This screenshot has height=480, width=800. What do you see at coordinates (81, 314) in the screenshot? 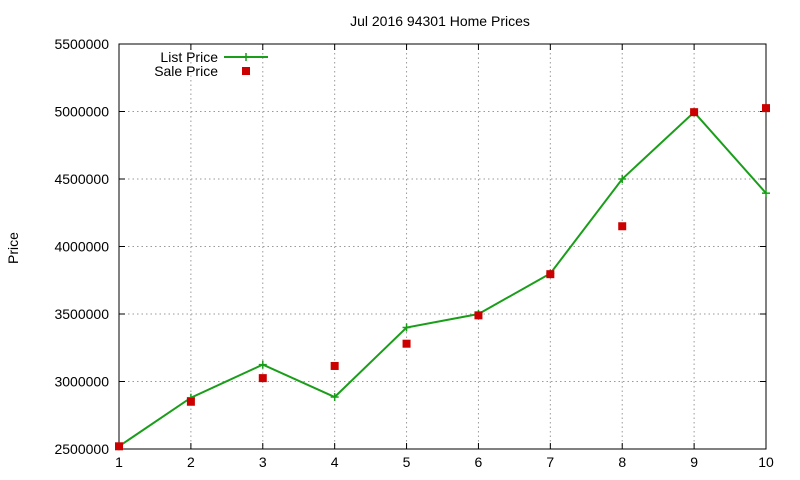
I see `y-tick-label: 3500000` at bounding box center [81, 314].